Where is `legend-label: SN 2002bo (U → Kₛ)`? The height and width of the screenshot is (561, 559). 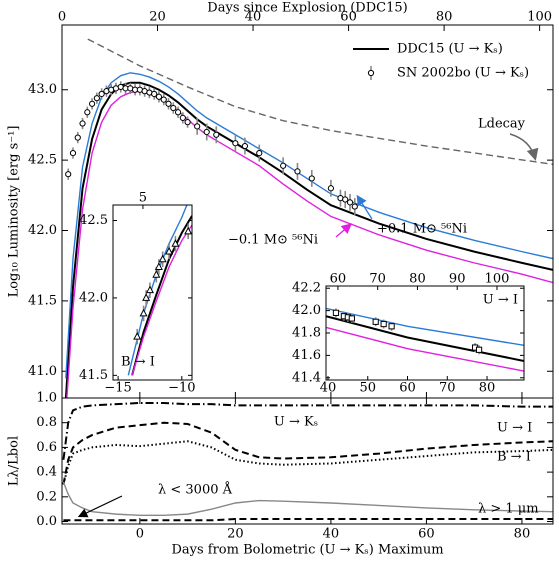
legend-label: SN 2002bo (U → Kₛ) is located at coordinates (463, 73).